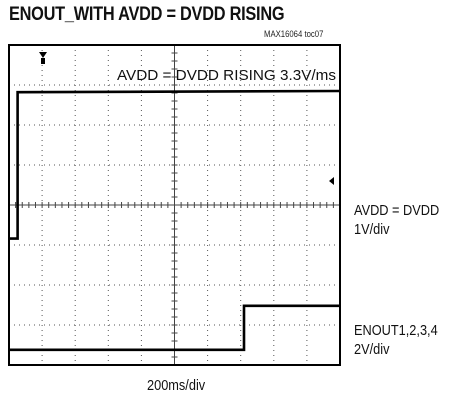 This screenshot has height=406, width=449. What do you see at coordinates (396, 341) in the screenshot?
I see `series-label-enout: ENOUT1,2,3,4 2V/div` at bounding box center [396, 341].